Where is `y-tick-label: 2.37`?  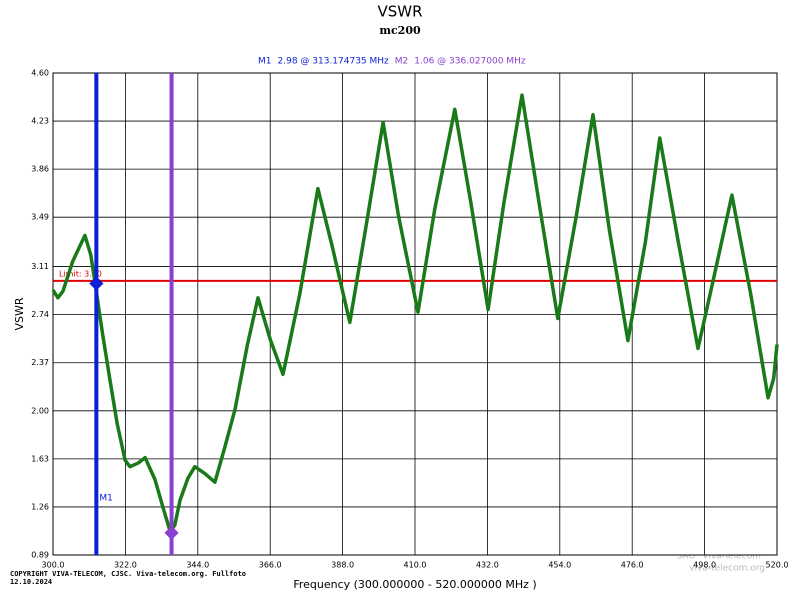 y-tick-label: 2.37 is located at coordinates (40, 362).